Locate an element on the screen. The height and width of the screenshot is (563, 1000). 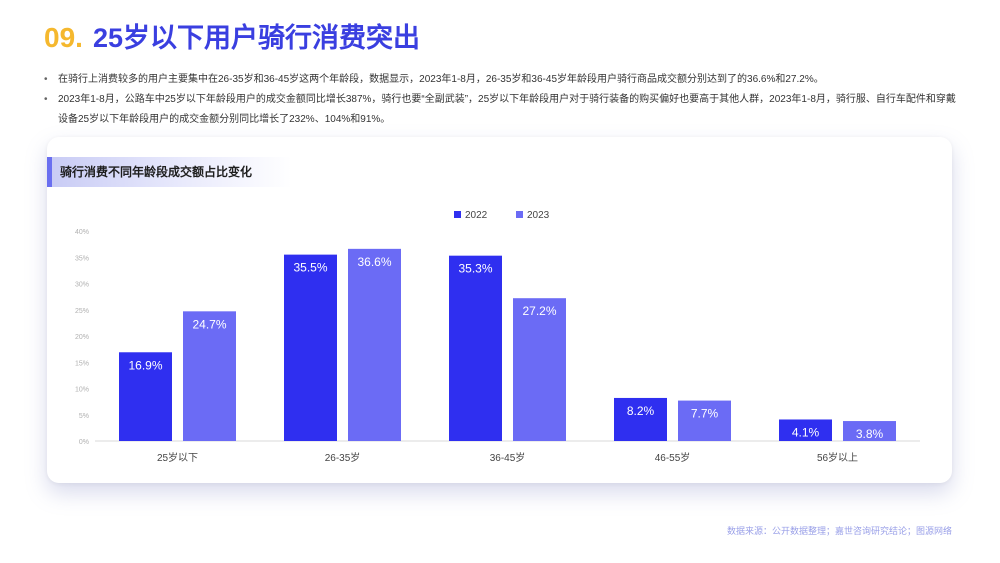
y-tick-label: 20% is located at coordinates (82, 337).